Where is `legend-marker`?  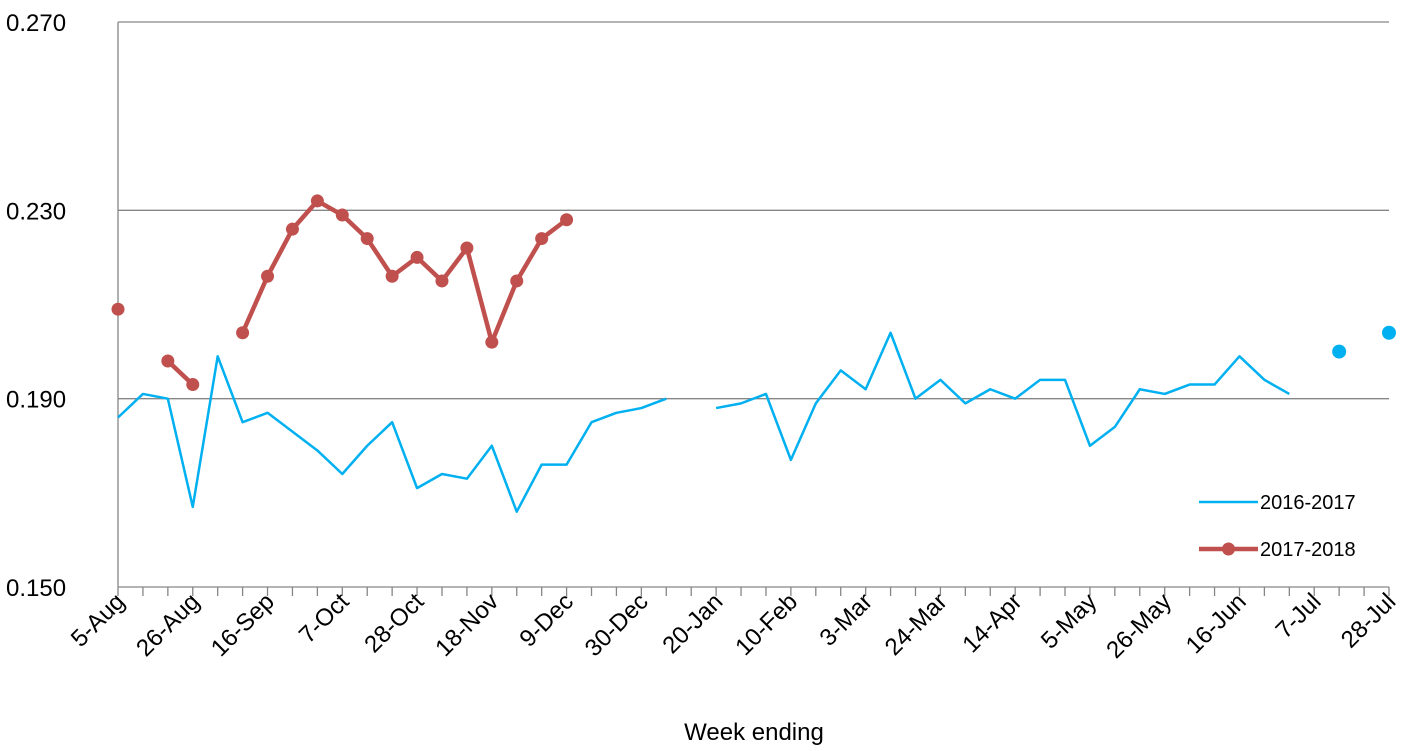 legend-marker is located at coordinates (1228, 549).